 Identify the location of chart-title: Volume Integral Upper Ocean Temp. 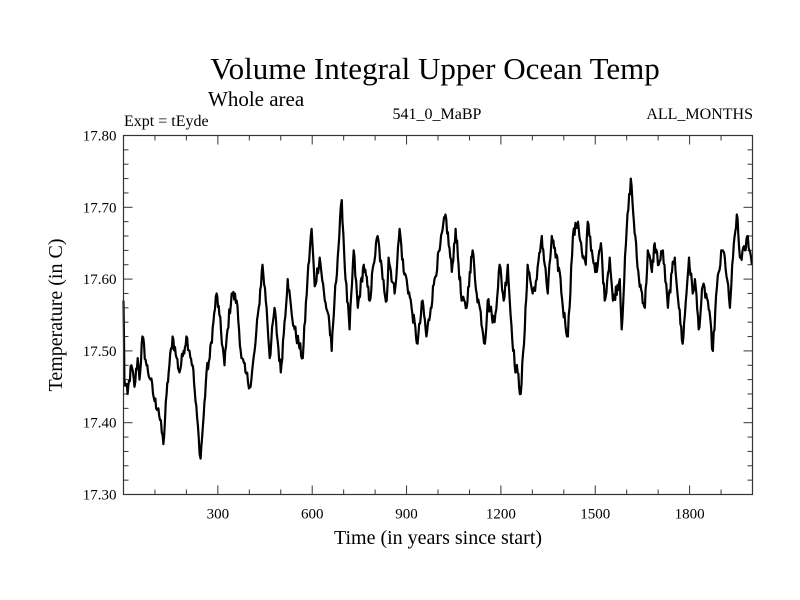
(435, 68).